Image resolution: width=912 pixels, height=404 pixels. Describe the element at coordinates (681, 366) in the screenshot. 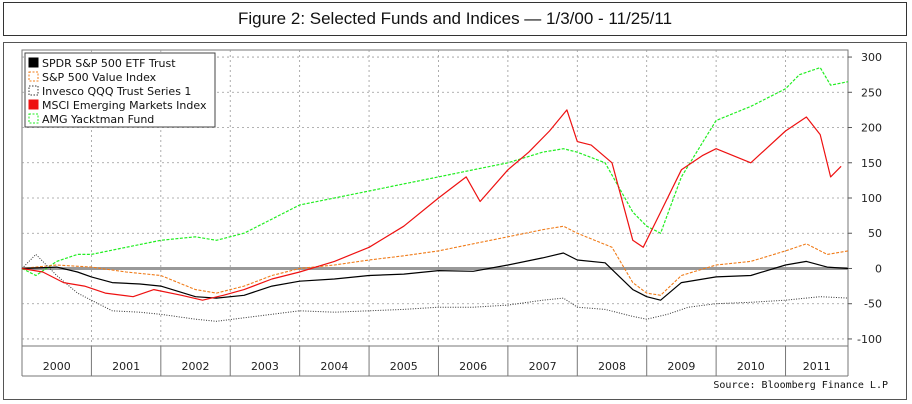

I see `x-tick-label: 2009` at that location.